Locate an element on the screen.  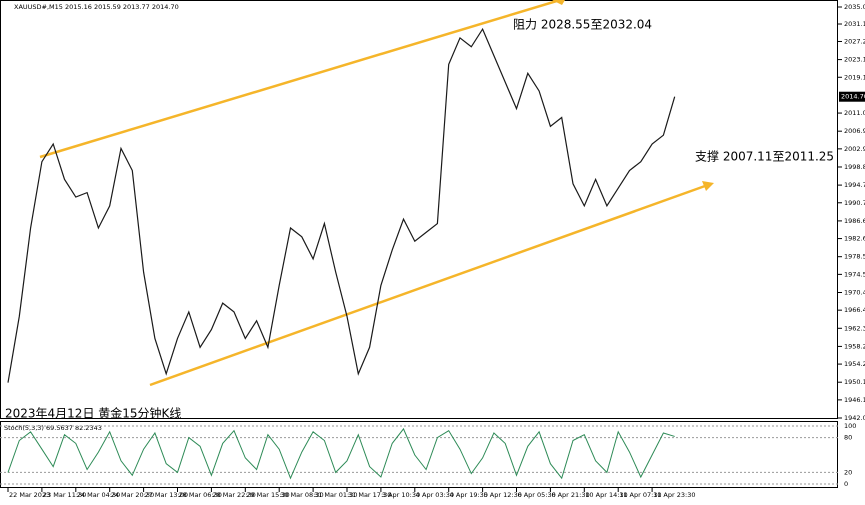
x-tick-label: 28 Mar 06:30 is located at coordinates (200, 495).